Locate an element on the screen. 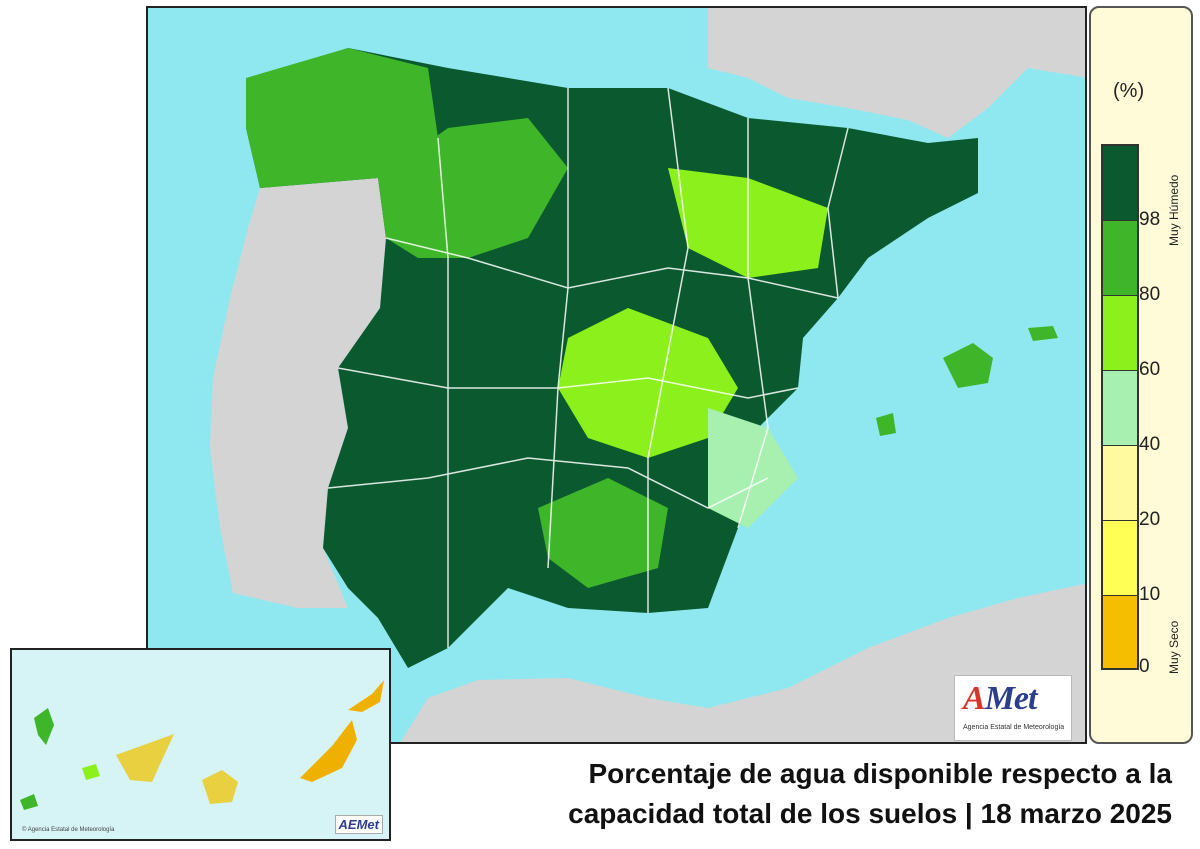 The width and height of the screenshot is (1200, 849). legend-tick-40: 40 is located at coordinates (1150, 444).